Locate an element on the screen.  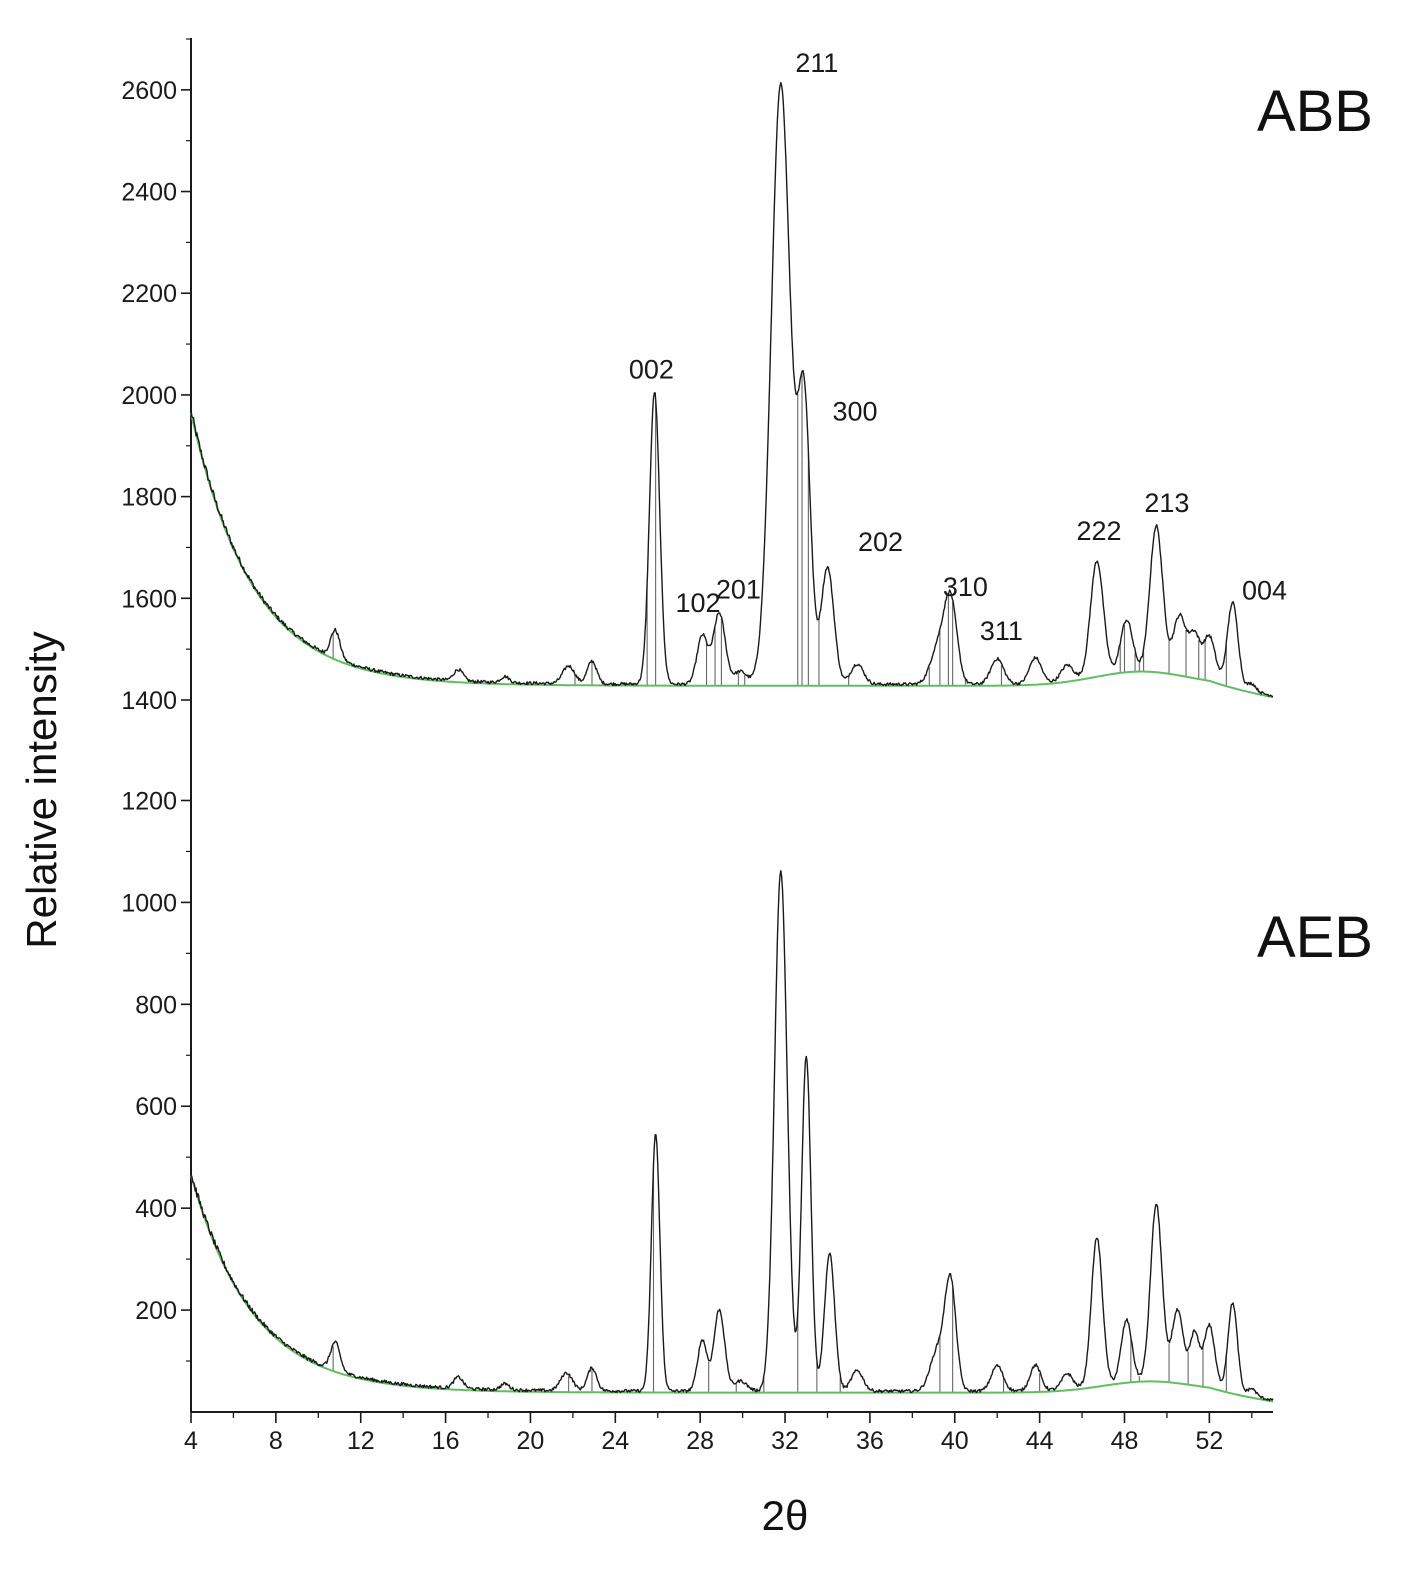
y-tick-label: 400 is located at coordinates (156, 1209).